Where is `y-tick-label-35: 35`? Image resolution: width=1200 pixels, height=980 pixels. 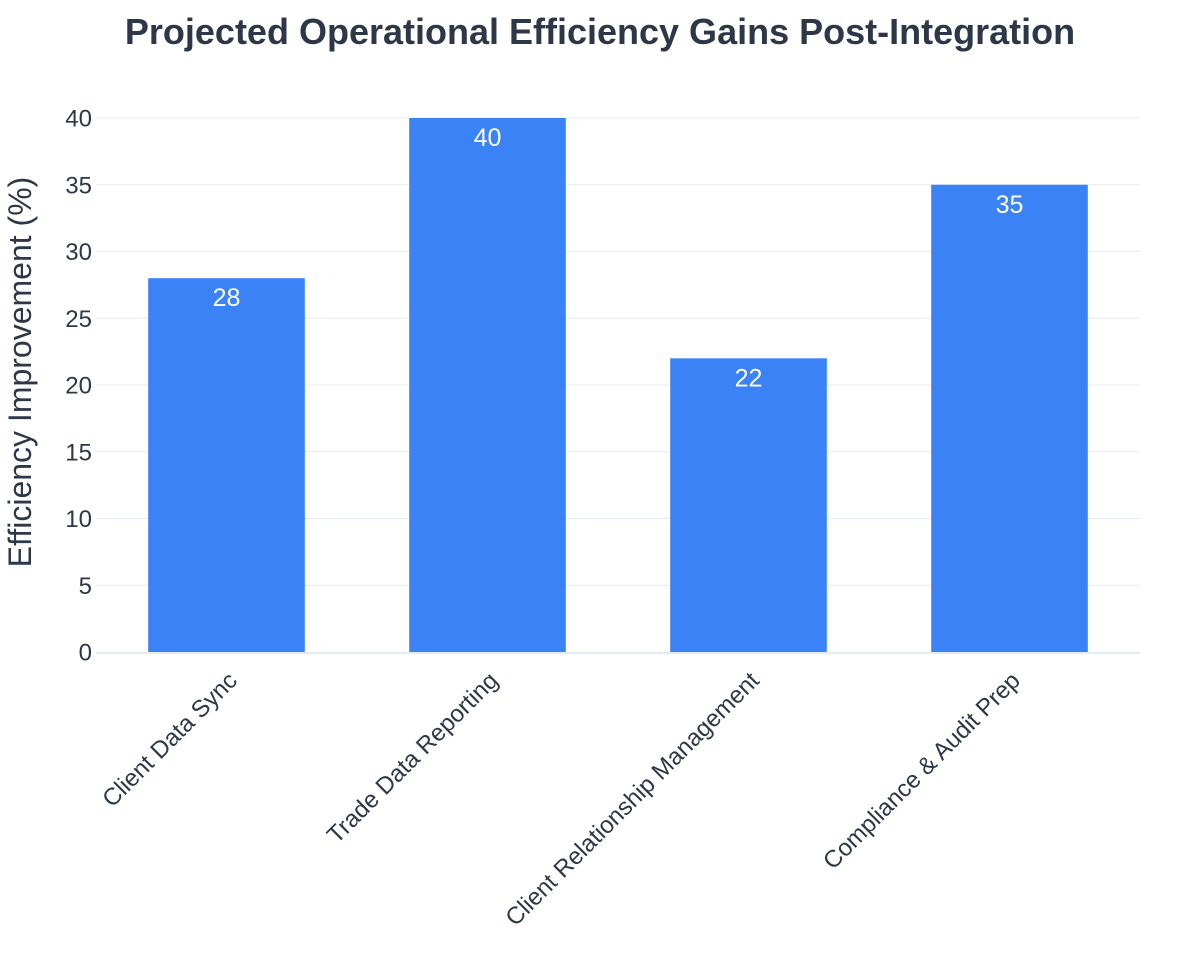 y-tick-label-35: 35 is located at coordinates (78, 185).